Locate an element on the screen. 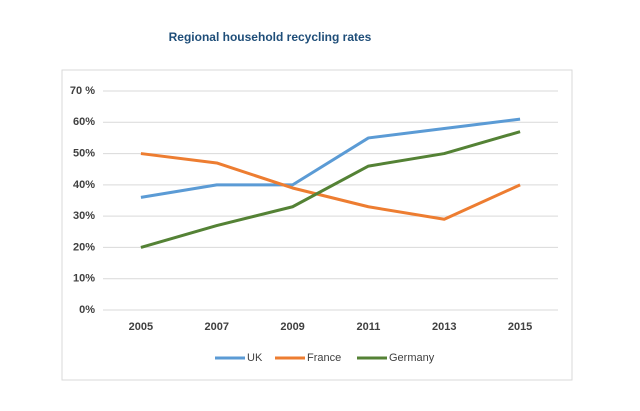  y-tick-label: 0% is located at coordinates (87, 310).